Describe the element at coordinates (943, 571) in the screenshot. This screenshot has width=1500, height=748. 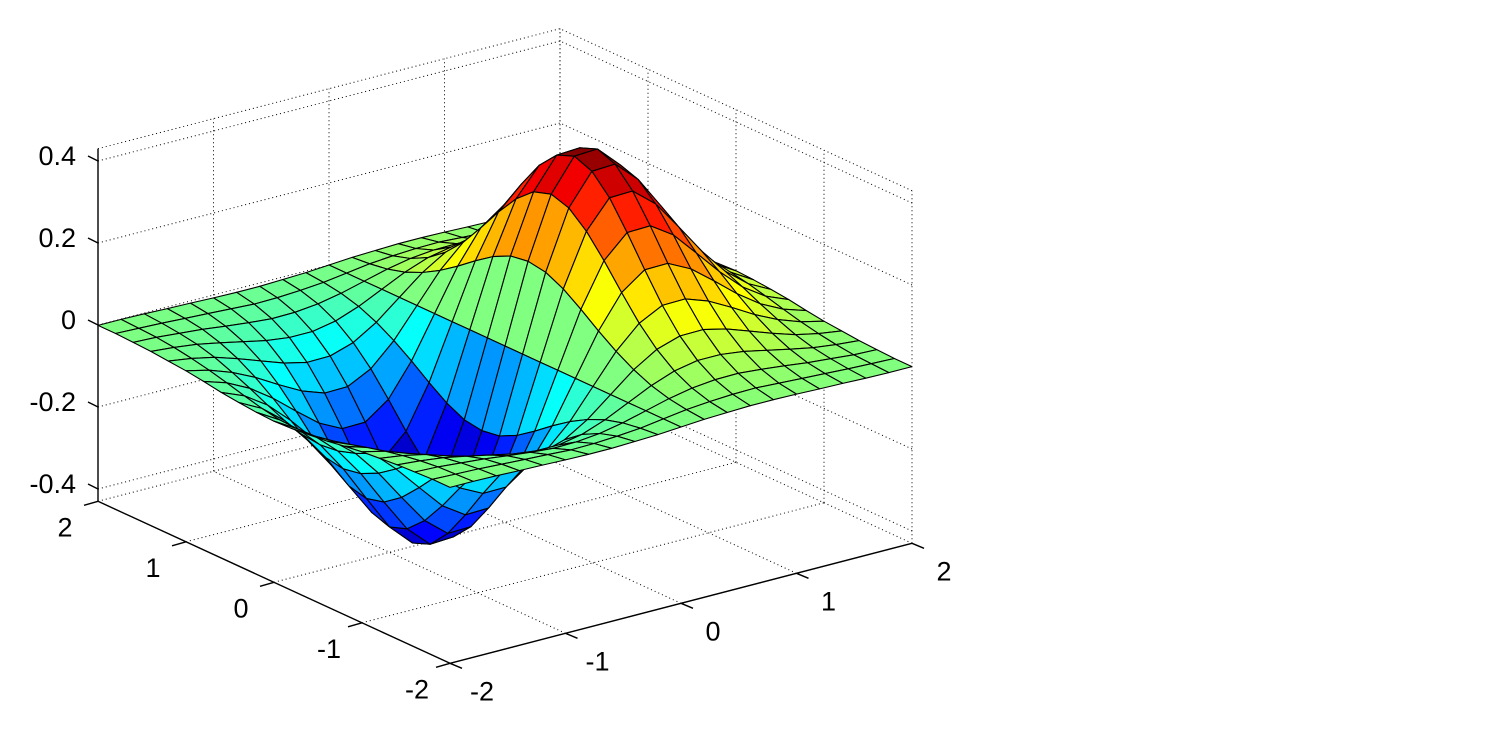
I see `x-tick-label: 2` at that location.